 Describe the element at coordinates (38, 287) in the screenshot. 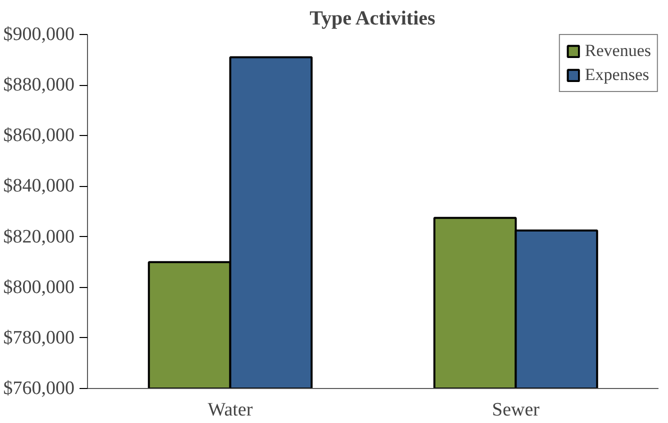

I see `y-tick-label: $800,000` at that location.